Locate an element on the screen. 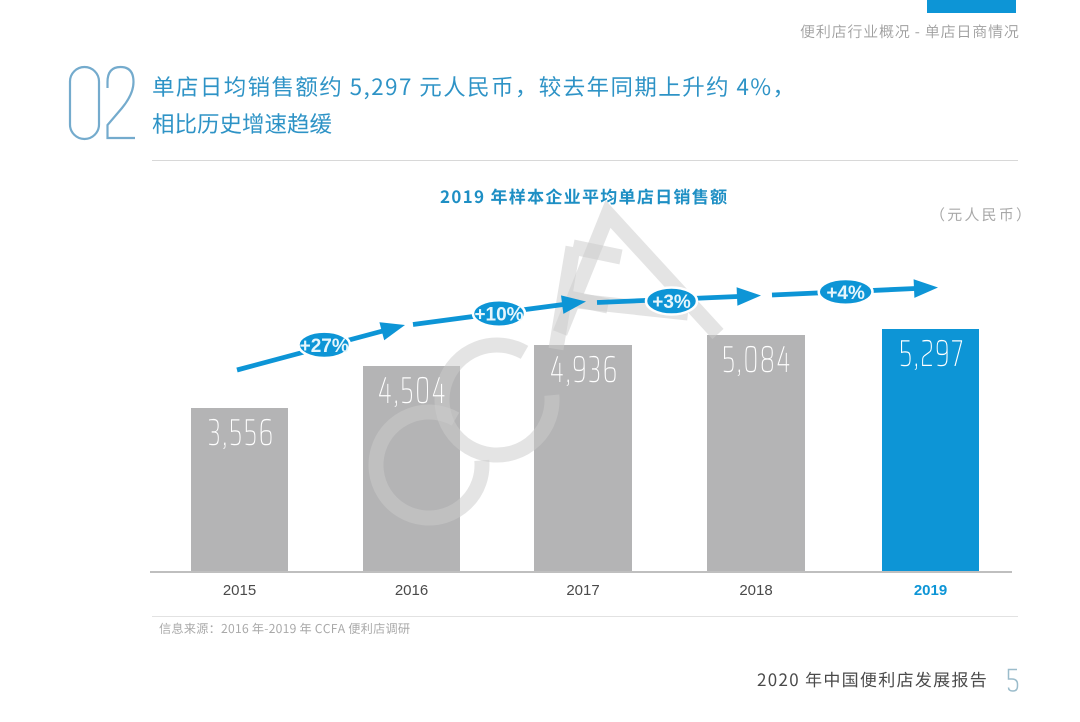 The width and height of the screenshot is (1080, 722). svg-text: +10% is located at coordinates (498, 315).